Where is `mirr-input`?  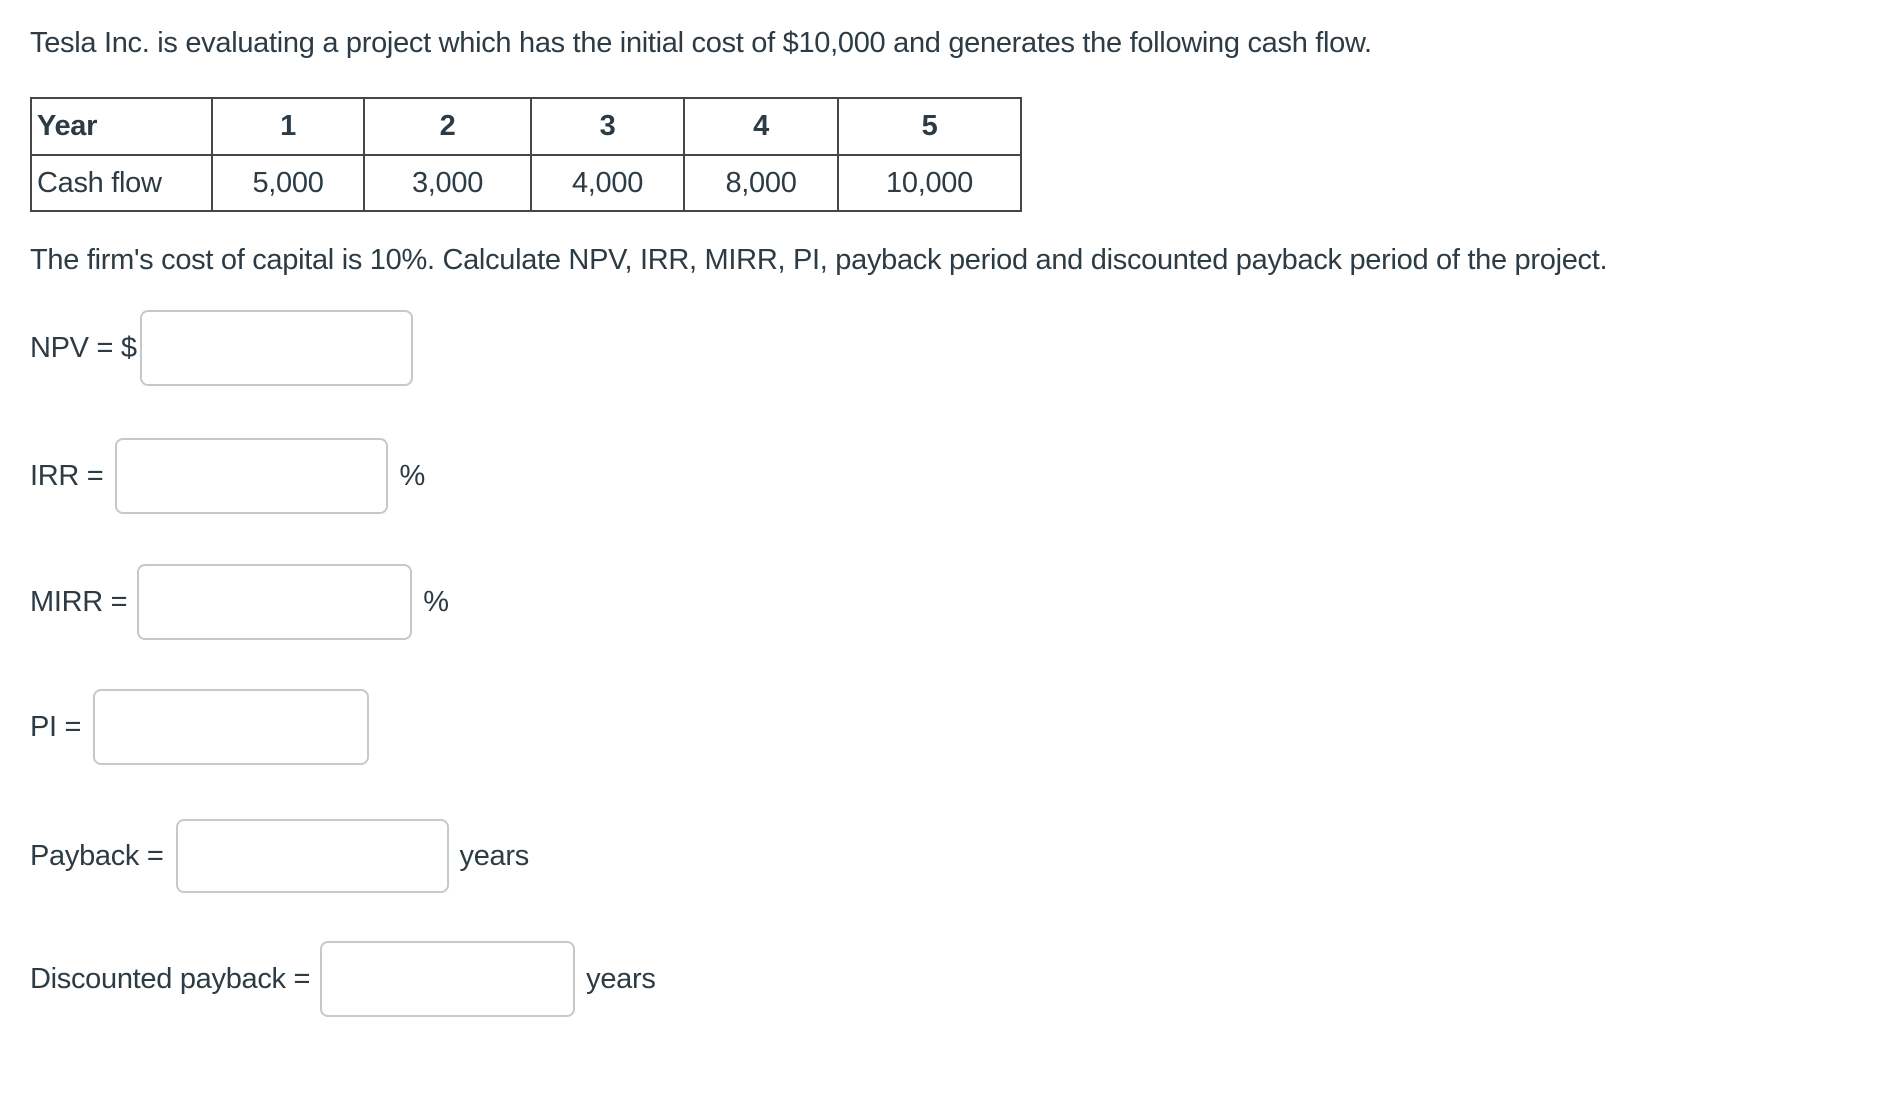 mirr-input is located at coordinates (275, 602).